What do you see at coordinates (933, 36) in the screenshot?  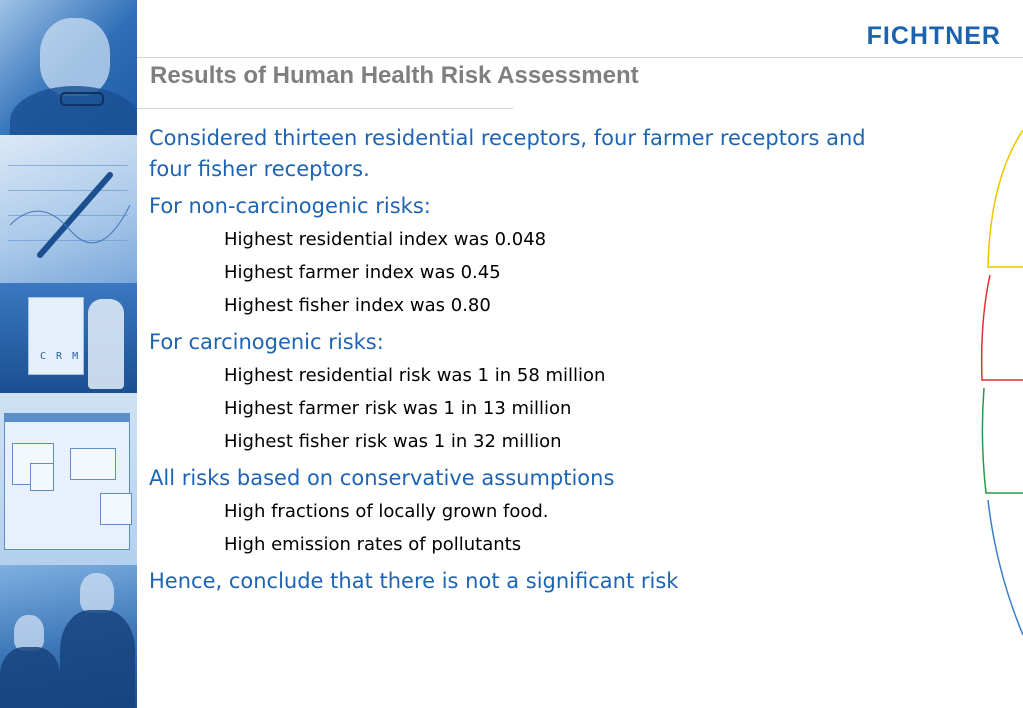 I see `fichtner-logo: FICHTNER` at bounding box center [933, 36].